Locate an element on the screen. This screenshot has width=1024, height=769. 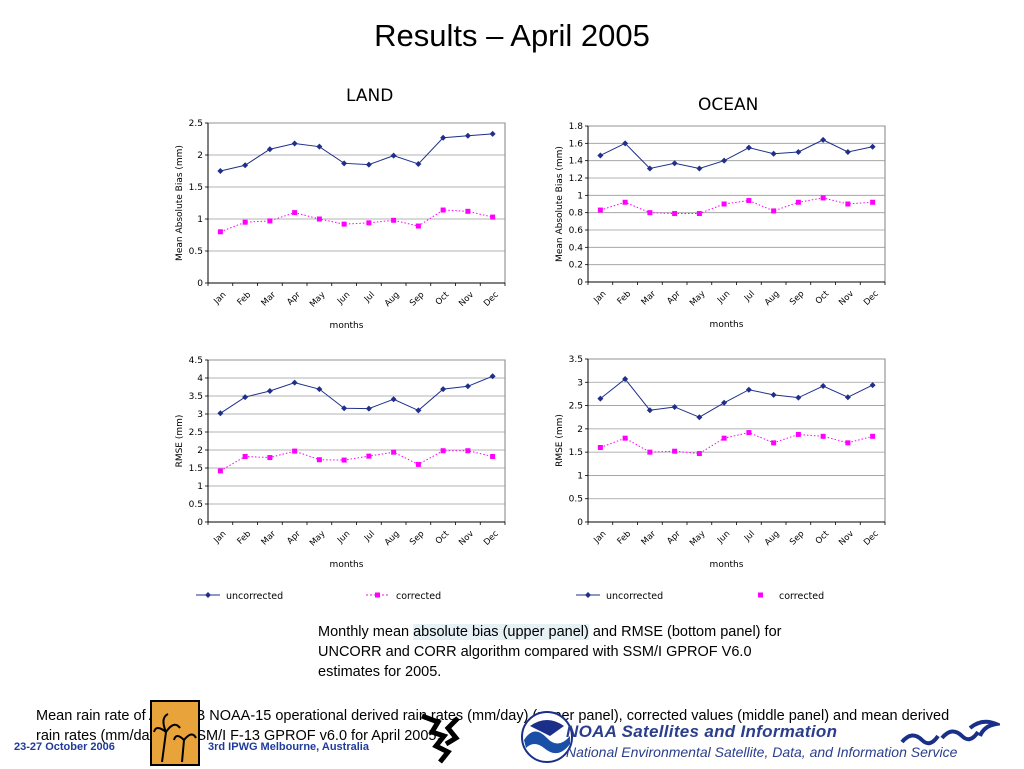
y-tick-label: 2 is located at coordinates (200, 451).